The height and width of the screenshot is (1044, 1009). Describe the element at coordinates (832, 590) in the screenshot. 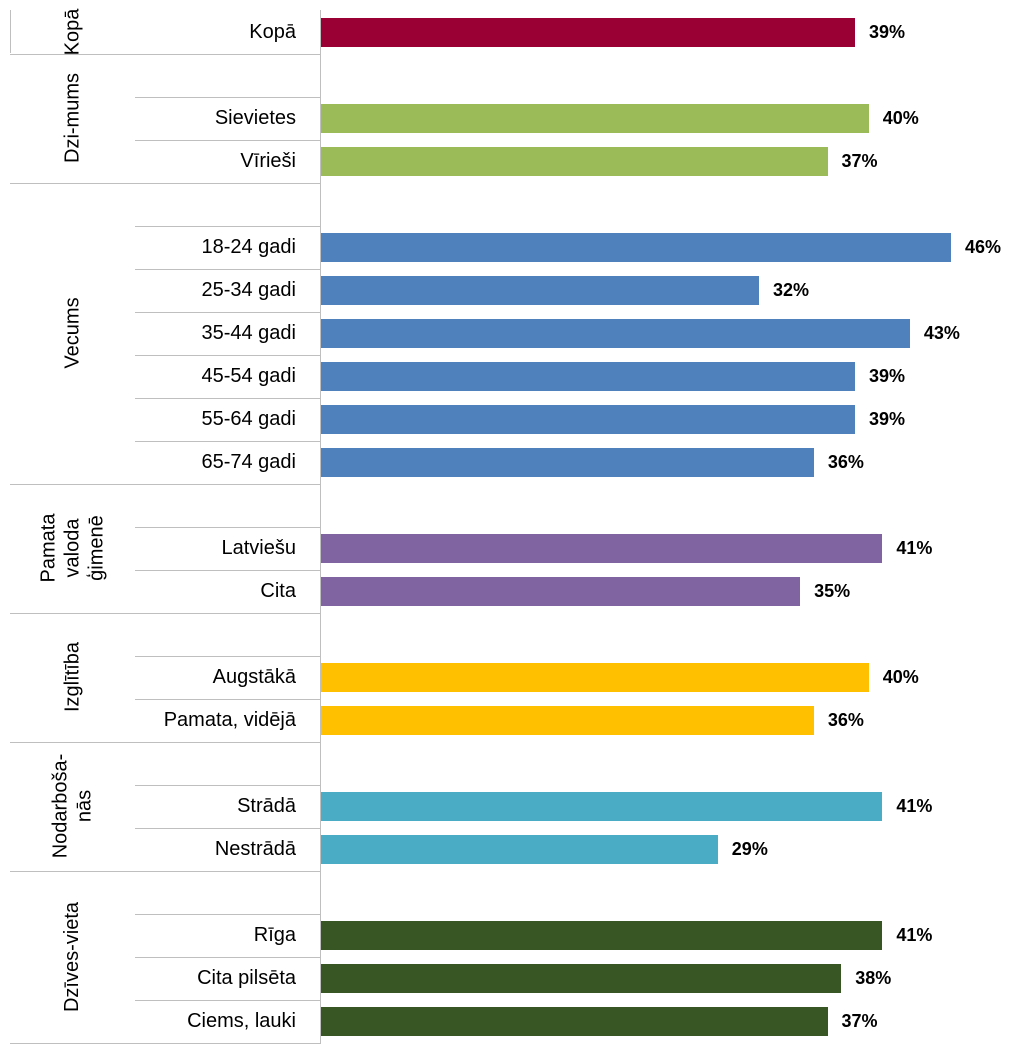

I see `value-label: 35%` at that location.